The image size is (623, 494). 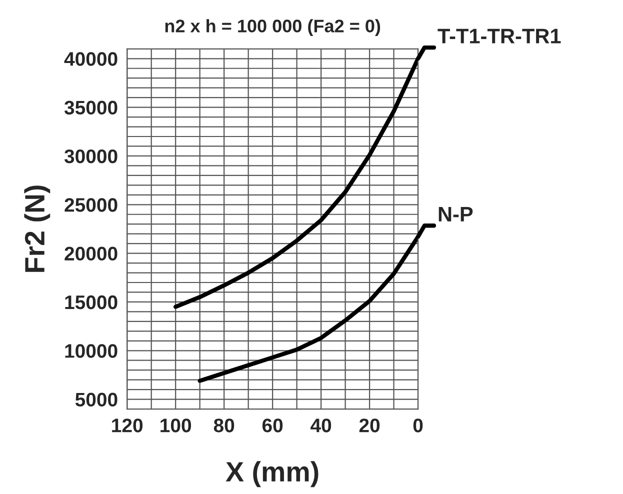 I want to click on y-tick-label: 15000, so click(x=91, y=302).